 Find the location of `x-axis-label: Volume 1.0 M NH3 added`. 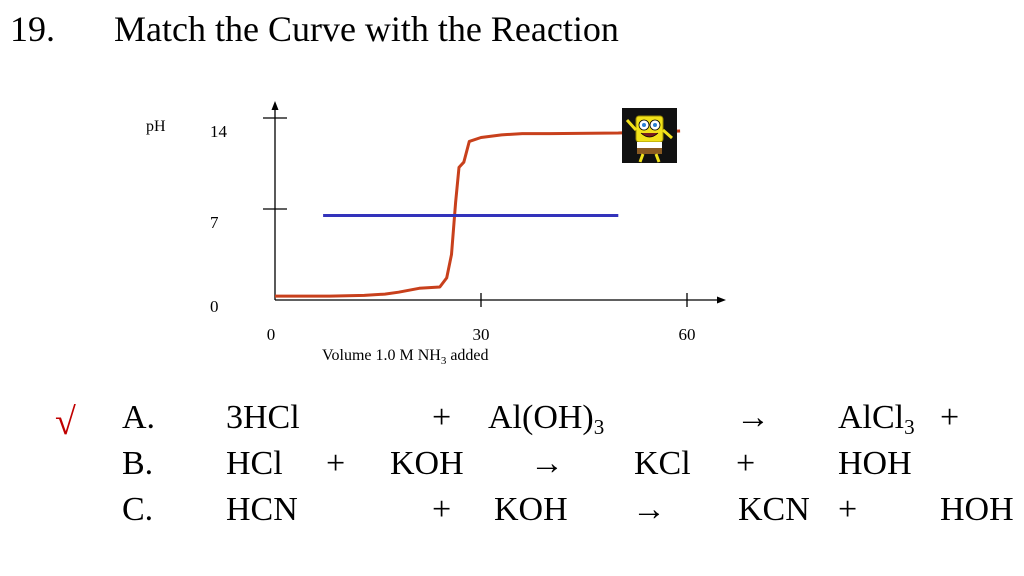

x-axis-label: Volume 1.0 M NH3 added is located at coordinates (405, 357).